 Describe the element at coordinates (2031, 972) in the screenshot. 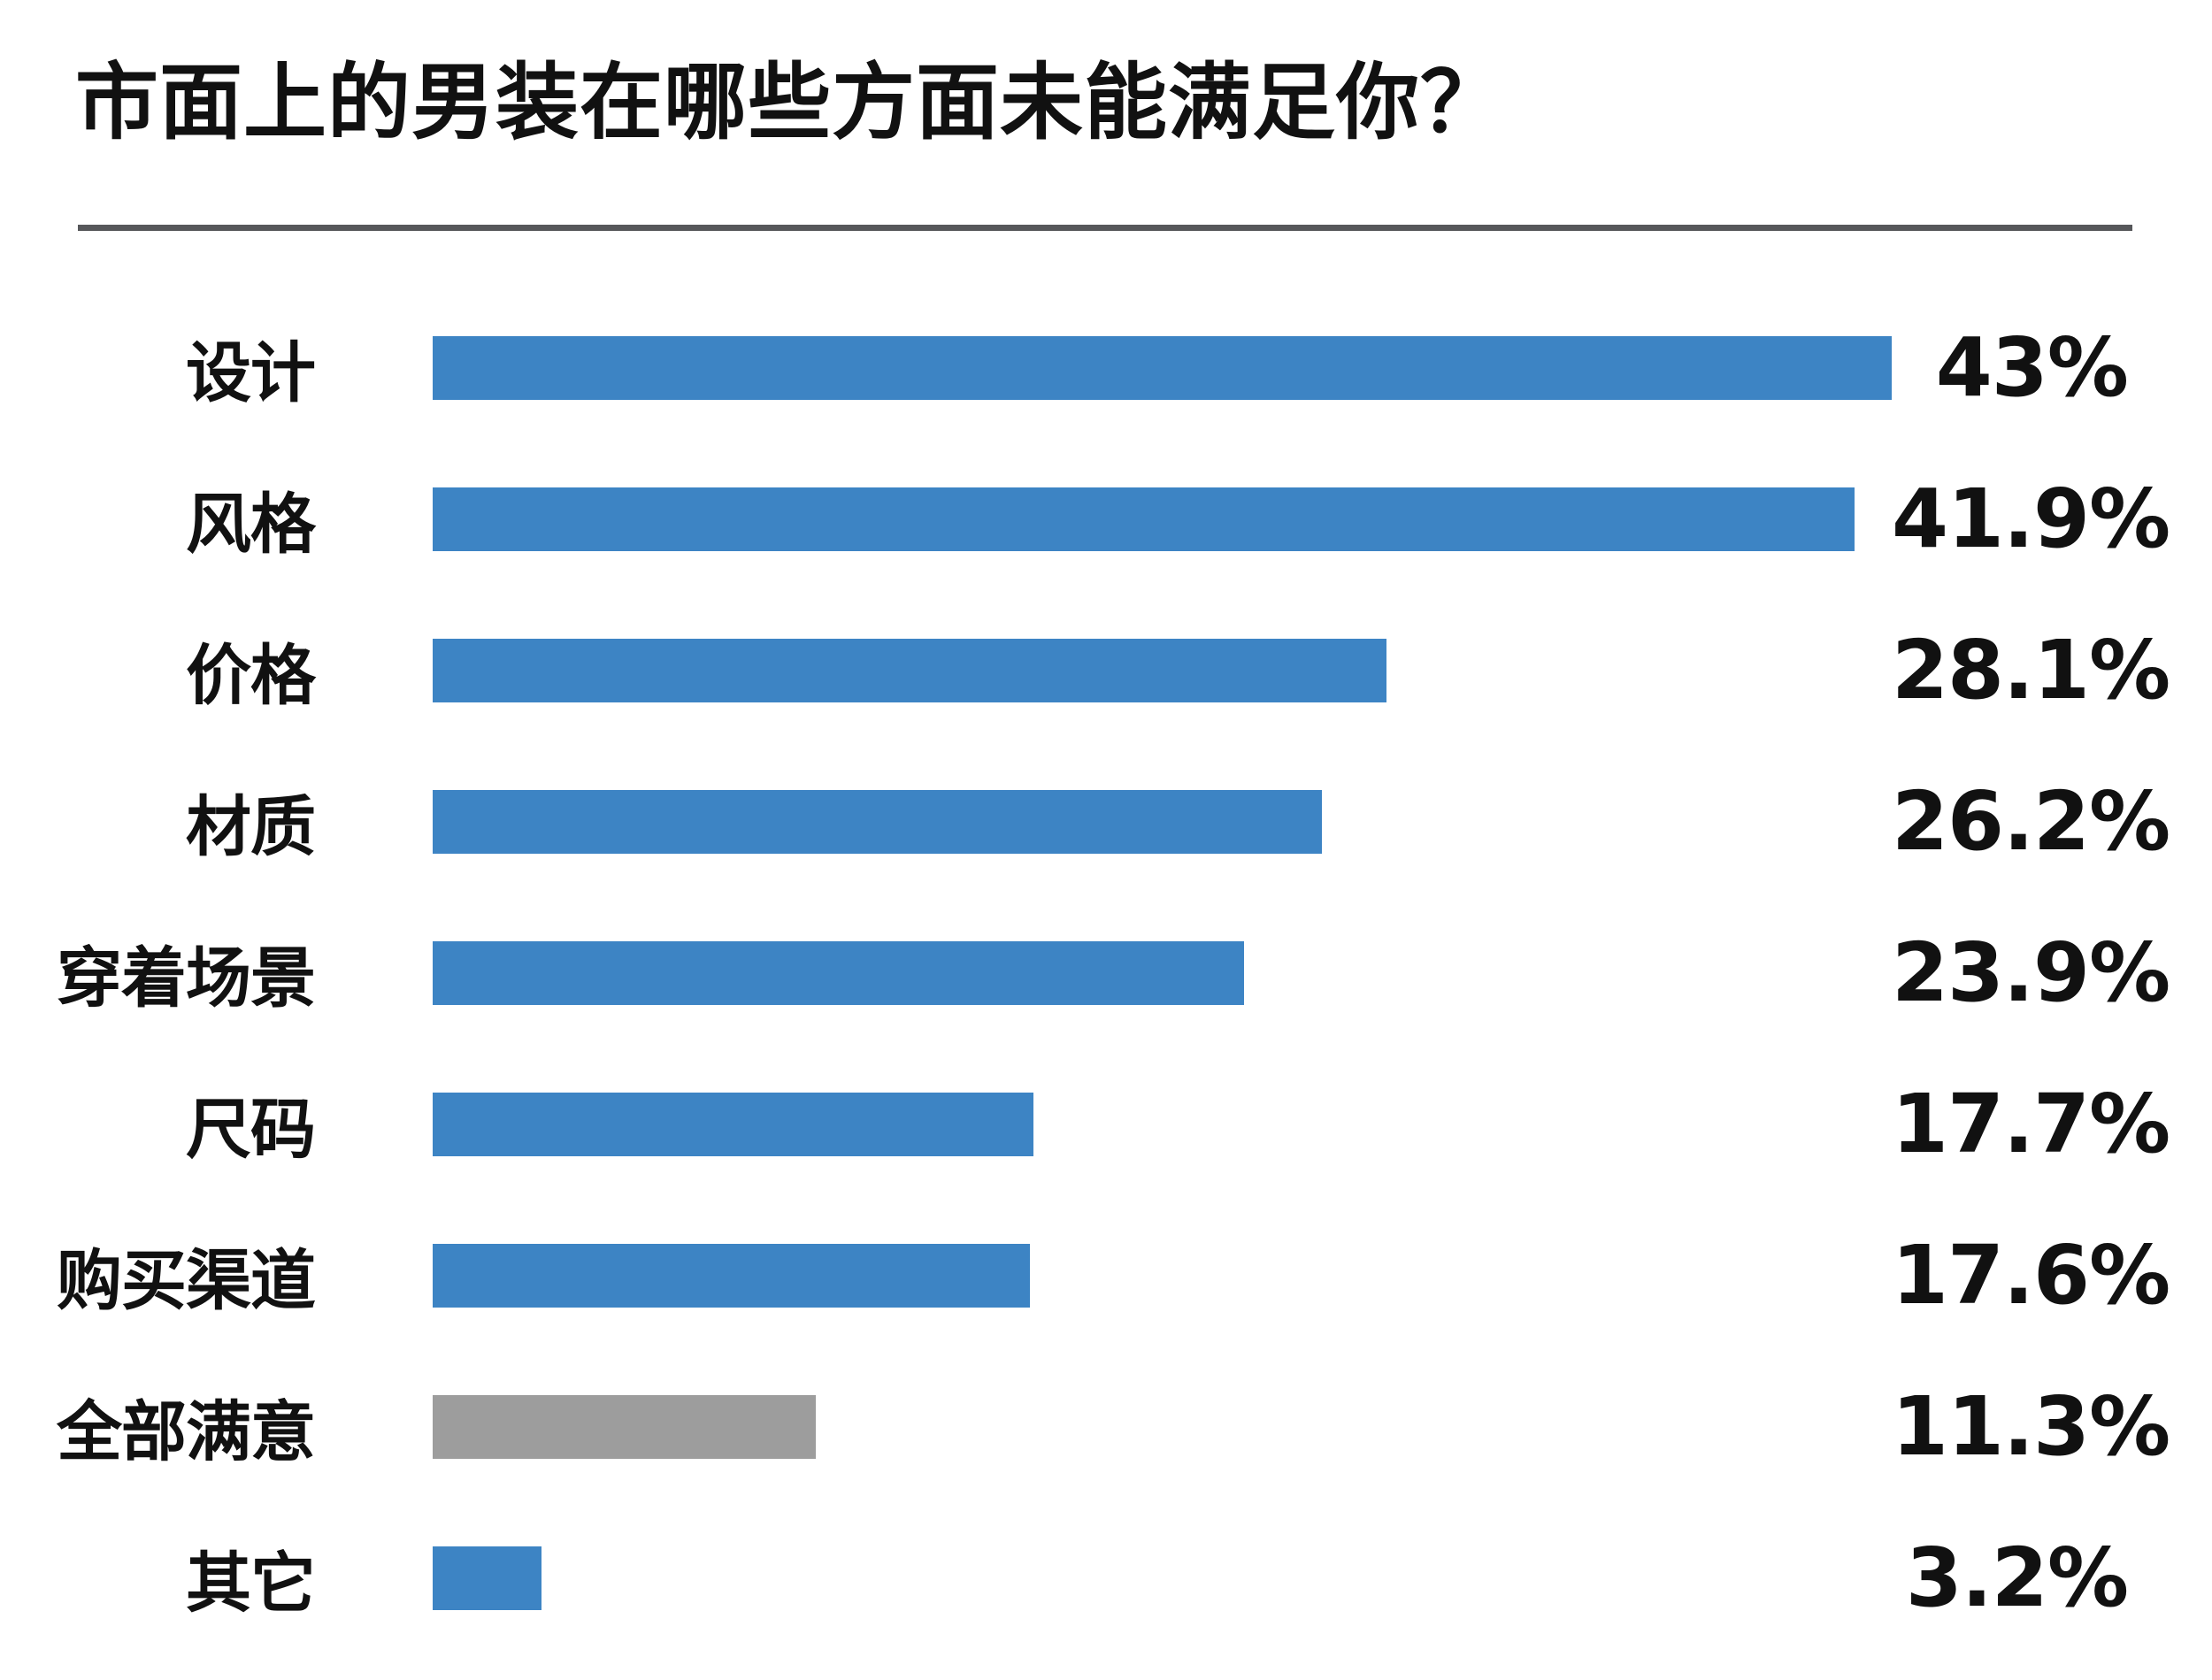

I see `value-label: 23.9%` at that location.